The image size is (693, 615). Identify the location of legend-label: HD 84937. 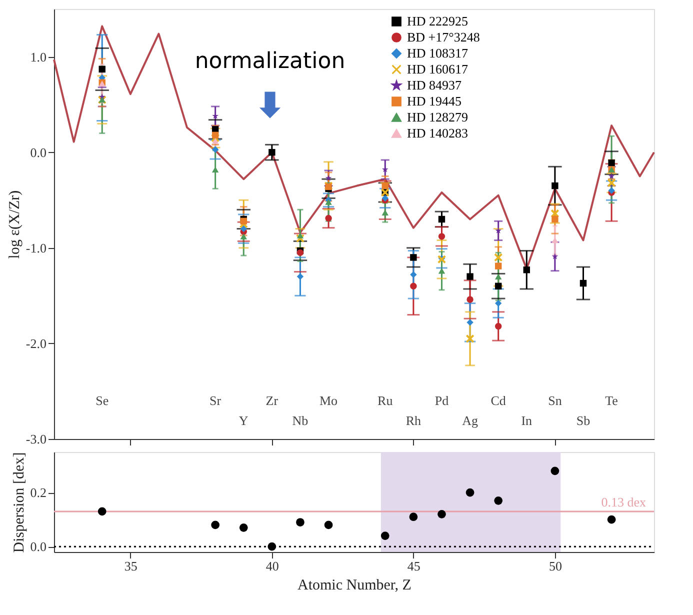
(434, 85).